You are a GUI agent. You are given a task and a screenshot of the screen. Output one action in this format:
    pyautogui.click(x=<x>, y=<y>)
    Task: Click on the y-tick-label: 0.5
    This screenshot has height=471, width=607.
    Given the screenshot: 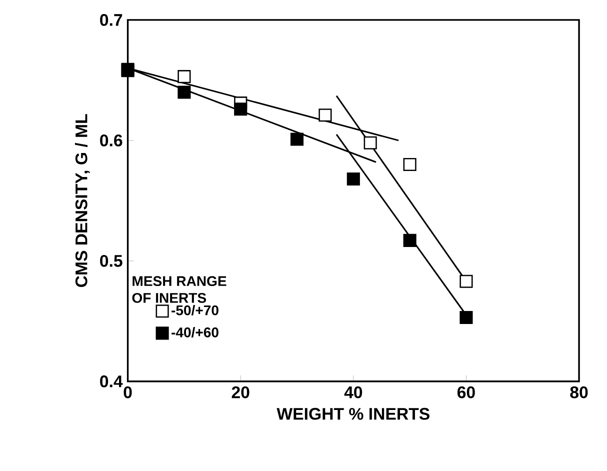 What is the action you would take?
    pyautogui.click(x=111, y=260)
    